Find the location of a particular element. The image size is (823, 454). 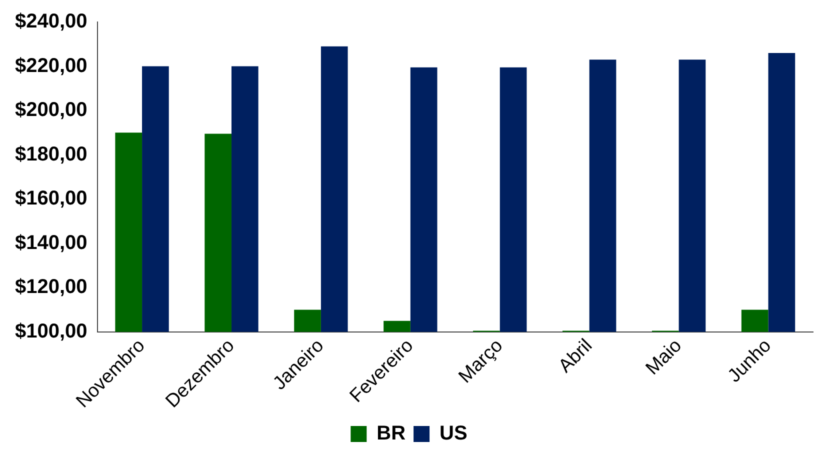

legend-label: US is located at coordinates (454, 433).